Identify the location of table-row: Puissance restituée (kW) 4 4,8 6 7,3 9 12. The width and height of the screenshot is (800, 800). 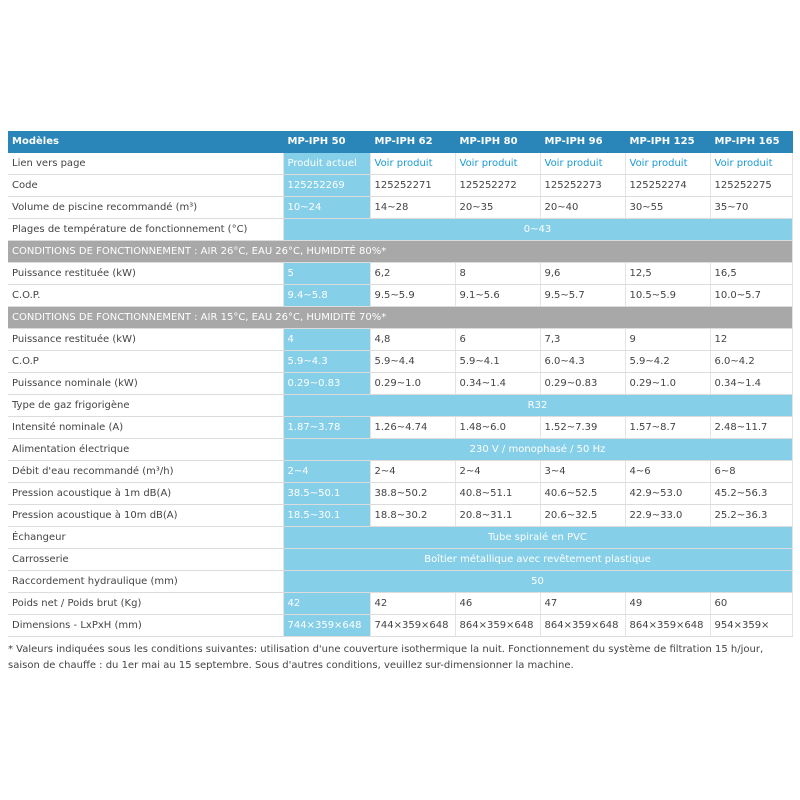
(400, 339).